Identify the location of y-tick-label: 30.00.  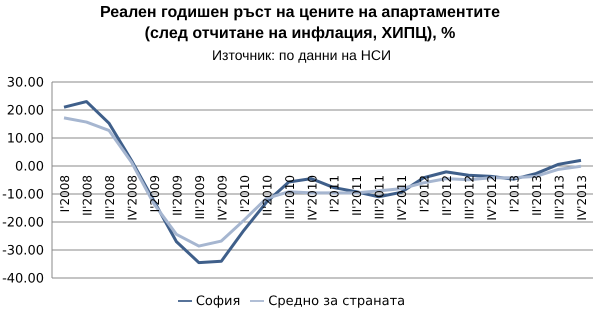
(25, 83).